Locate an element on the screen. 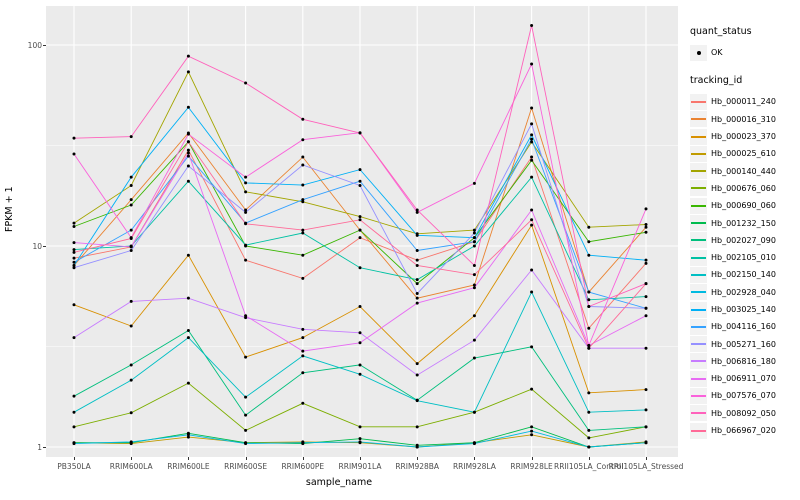 This screenshot has width=800, height=500. legend-label-ok: OK is located at coordinates (717, 53).